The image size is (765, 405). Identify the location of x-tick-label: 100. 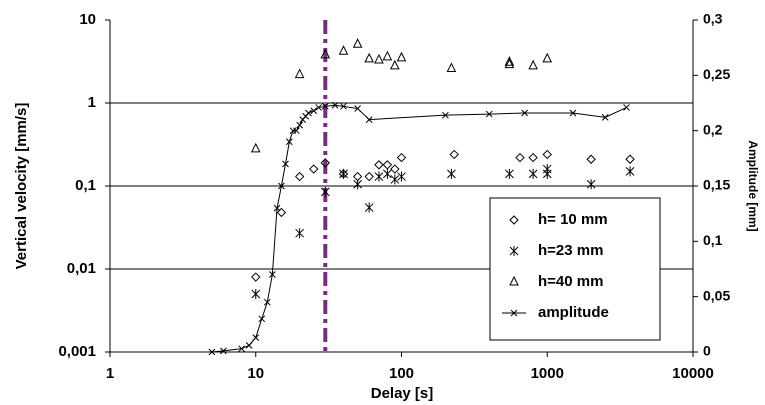
(401, 373).